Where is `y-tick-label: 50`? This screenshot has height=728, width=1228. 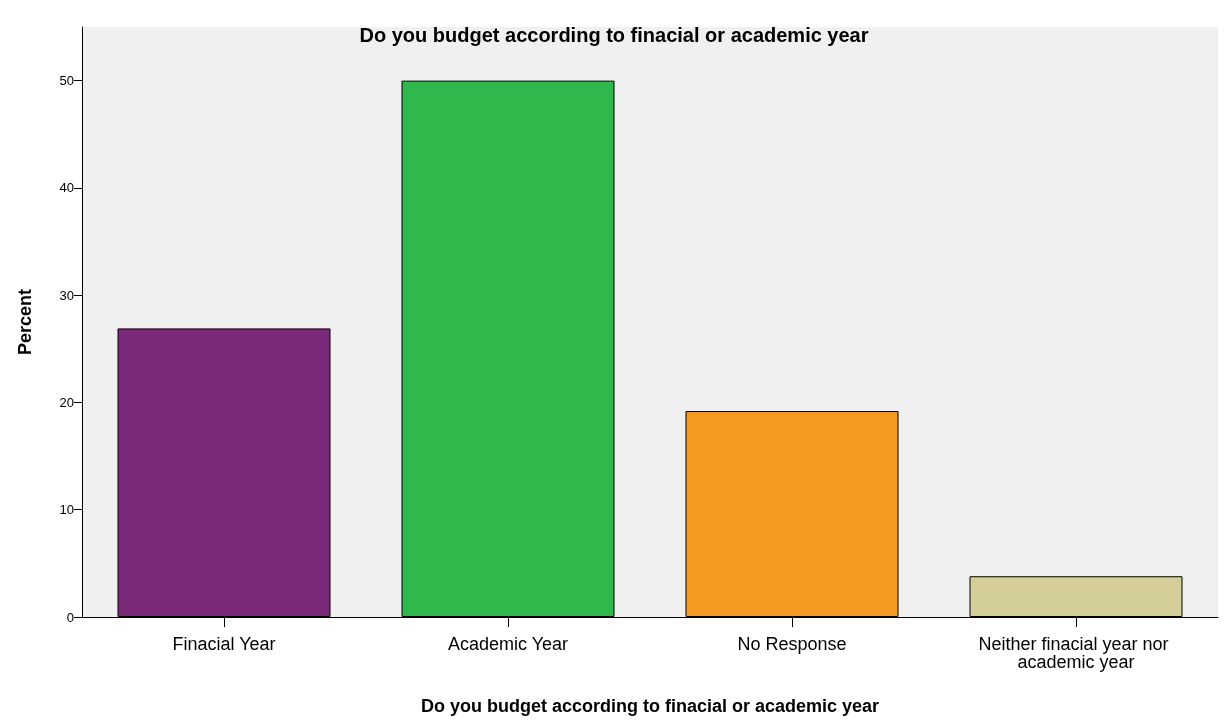 y-tick-label: 50 is located at coordinates (66, 81).